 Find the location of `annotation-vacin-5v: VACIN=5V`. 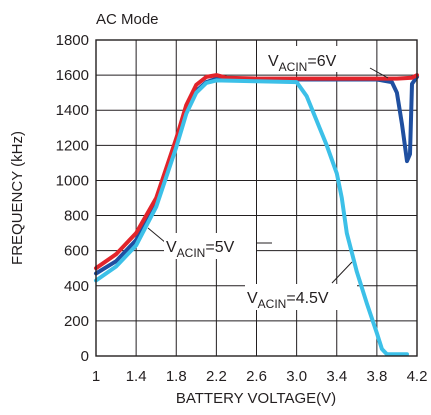

annotation-vacin-5v: VACIN=5V is located at coordinates (209, 243).